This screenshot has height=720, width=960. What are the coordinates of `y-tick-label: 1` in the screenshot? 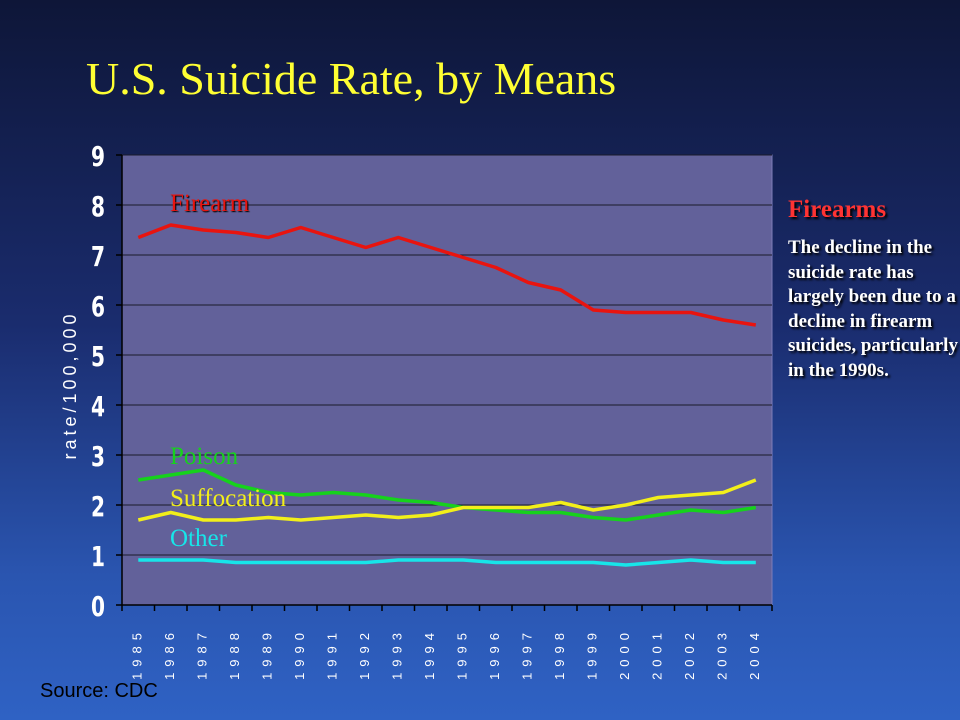 It's located at (98, 556).